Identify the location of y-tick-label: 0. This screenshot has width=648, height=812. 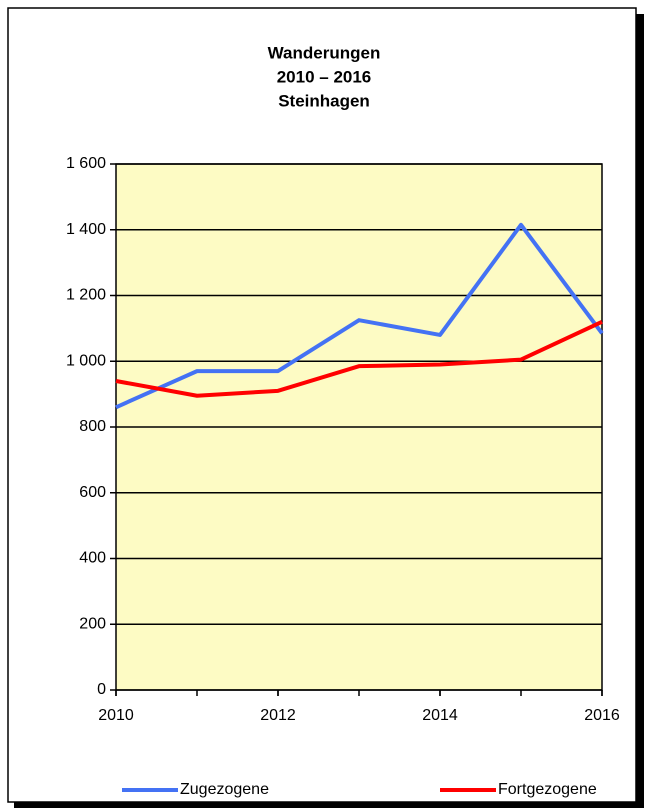
(101, 689).